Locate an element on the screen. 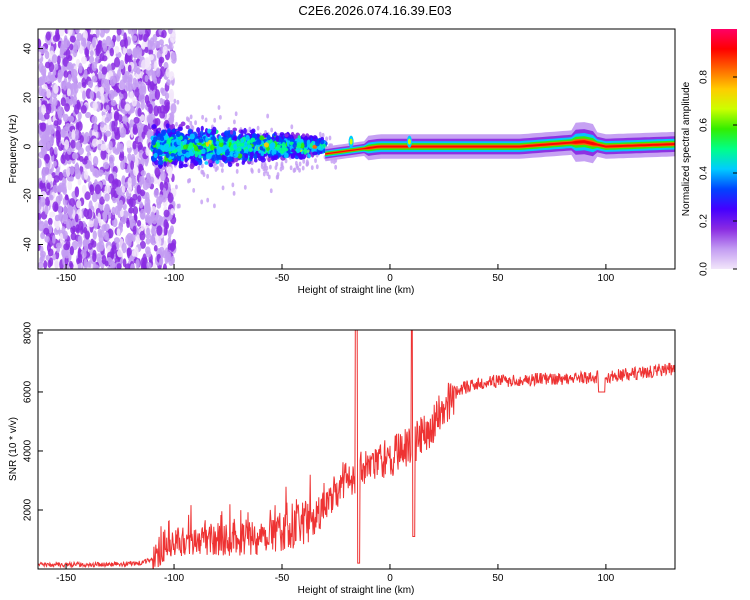 The width and height of the screenshot is (750, 600). snr-y-ticks: 2000 4000 6000 8000 is located at coordinates (33, 421).